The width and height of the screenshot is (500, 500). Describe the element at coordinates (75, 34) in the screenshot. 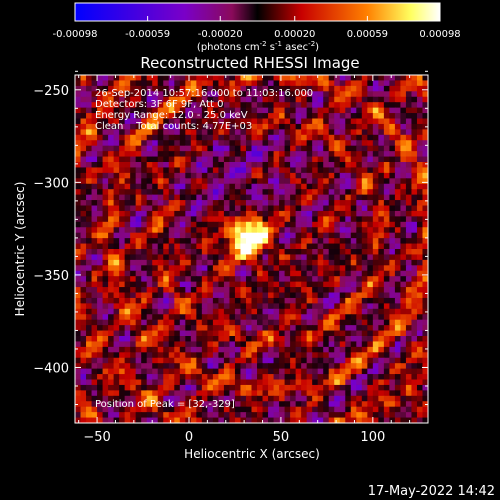

I see `colorbar-tick-label: -0.00098` at that location.